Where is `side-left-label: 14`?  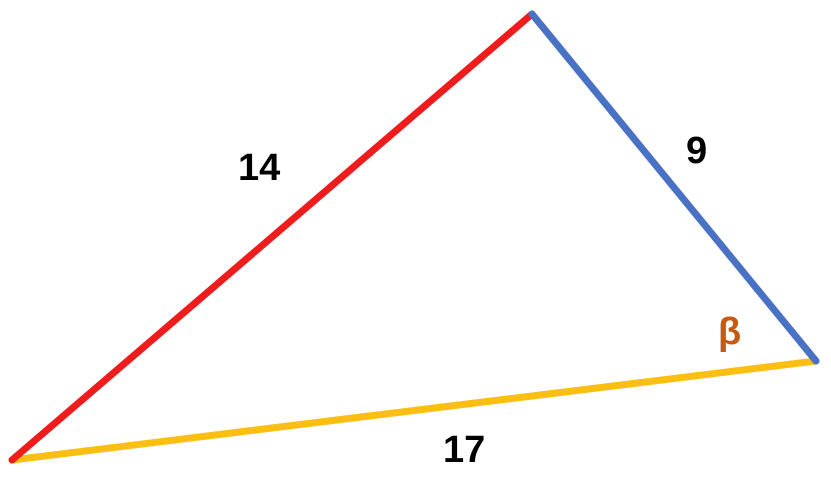 side-left-label: 14 is located at coordinates (259, 168).